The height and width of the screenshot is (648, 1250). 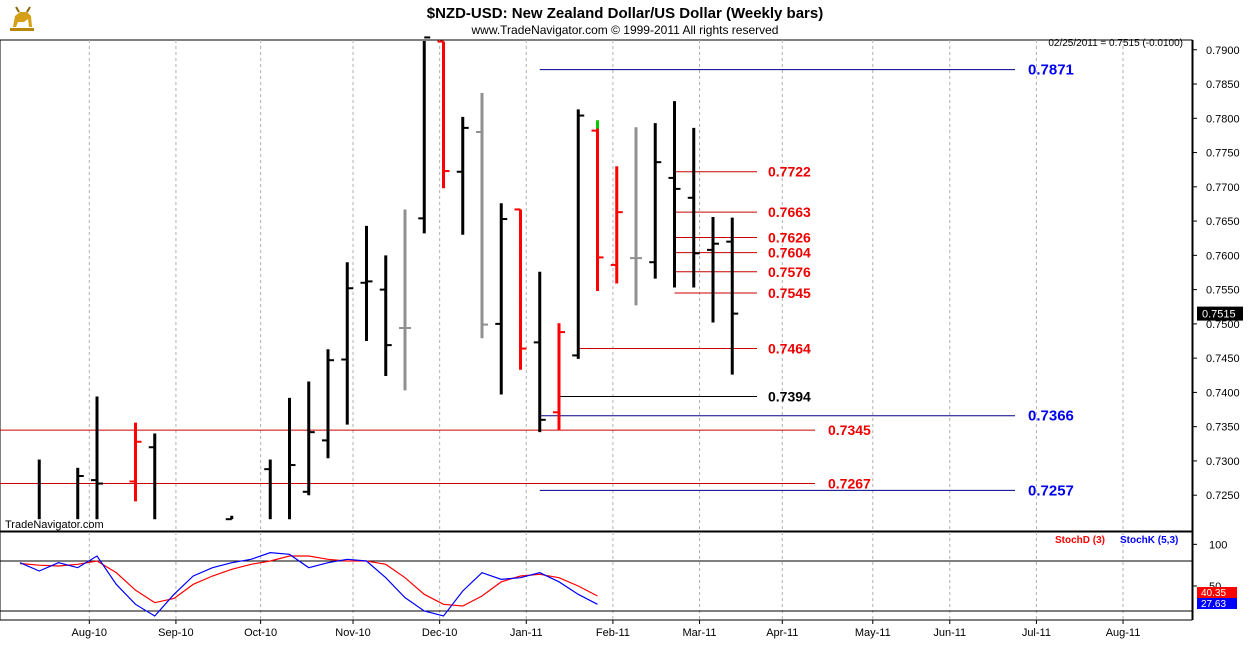 I want to click on level-label: 0.7722, so click(x=789, y=172).